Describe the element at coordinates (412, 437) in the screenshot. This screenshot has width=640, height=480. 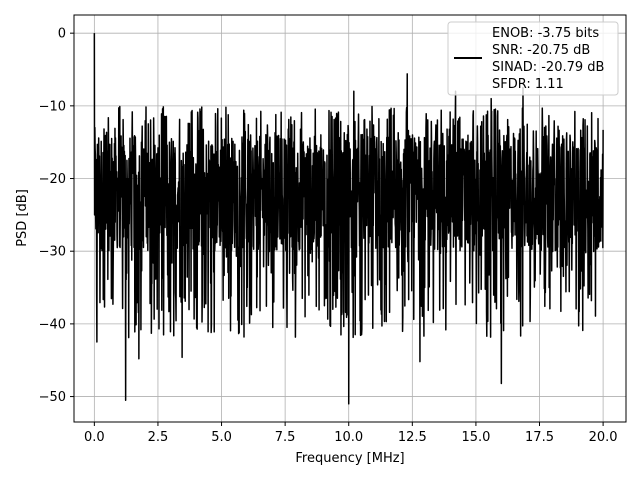
I see `x-tick-label: 12.5` at that location.